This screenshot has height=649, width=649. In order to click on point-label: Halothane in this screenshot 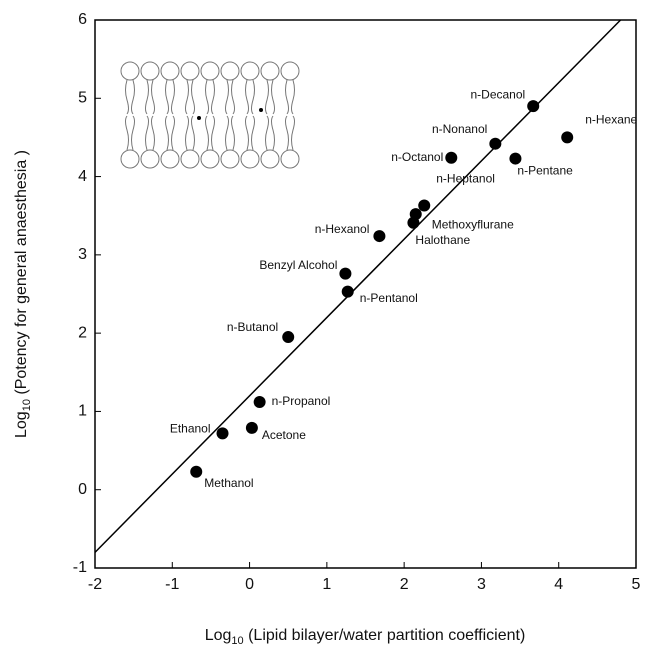, I will do `click(442, 240)`.